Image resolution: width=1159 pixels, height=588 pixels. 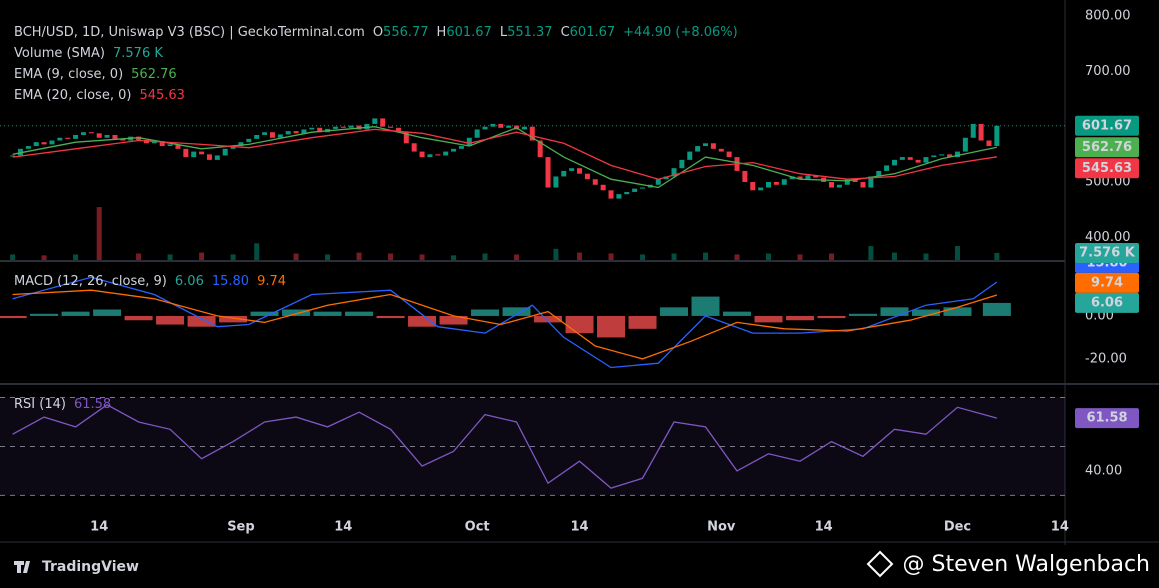 I want to click on legend-item: H, so click(x=442, y=32).